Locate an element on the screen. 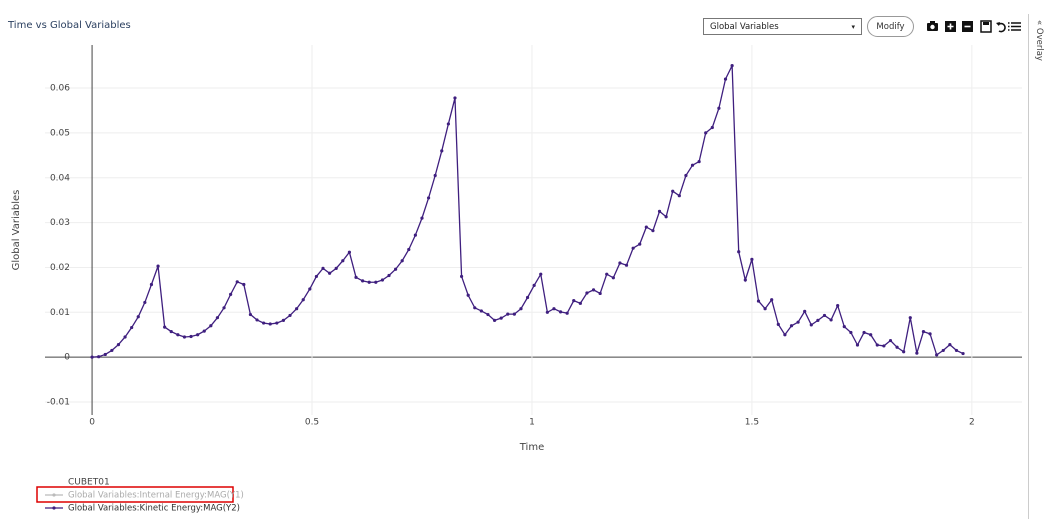 Image resolution: width=1057 pixels, height=528 pixels. toolbar-icons is located at coordinates (974, 26).